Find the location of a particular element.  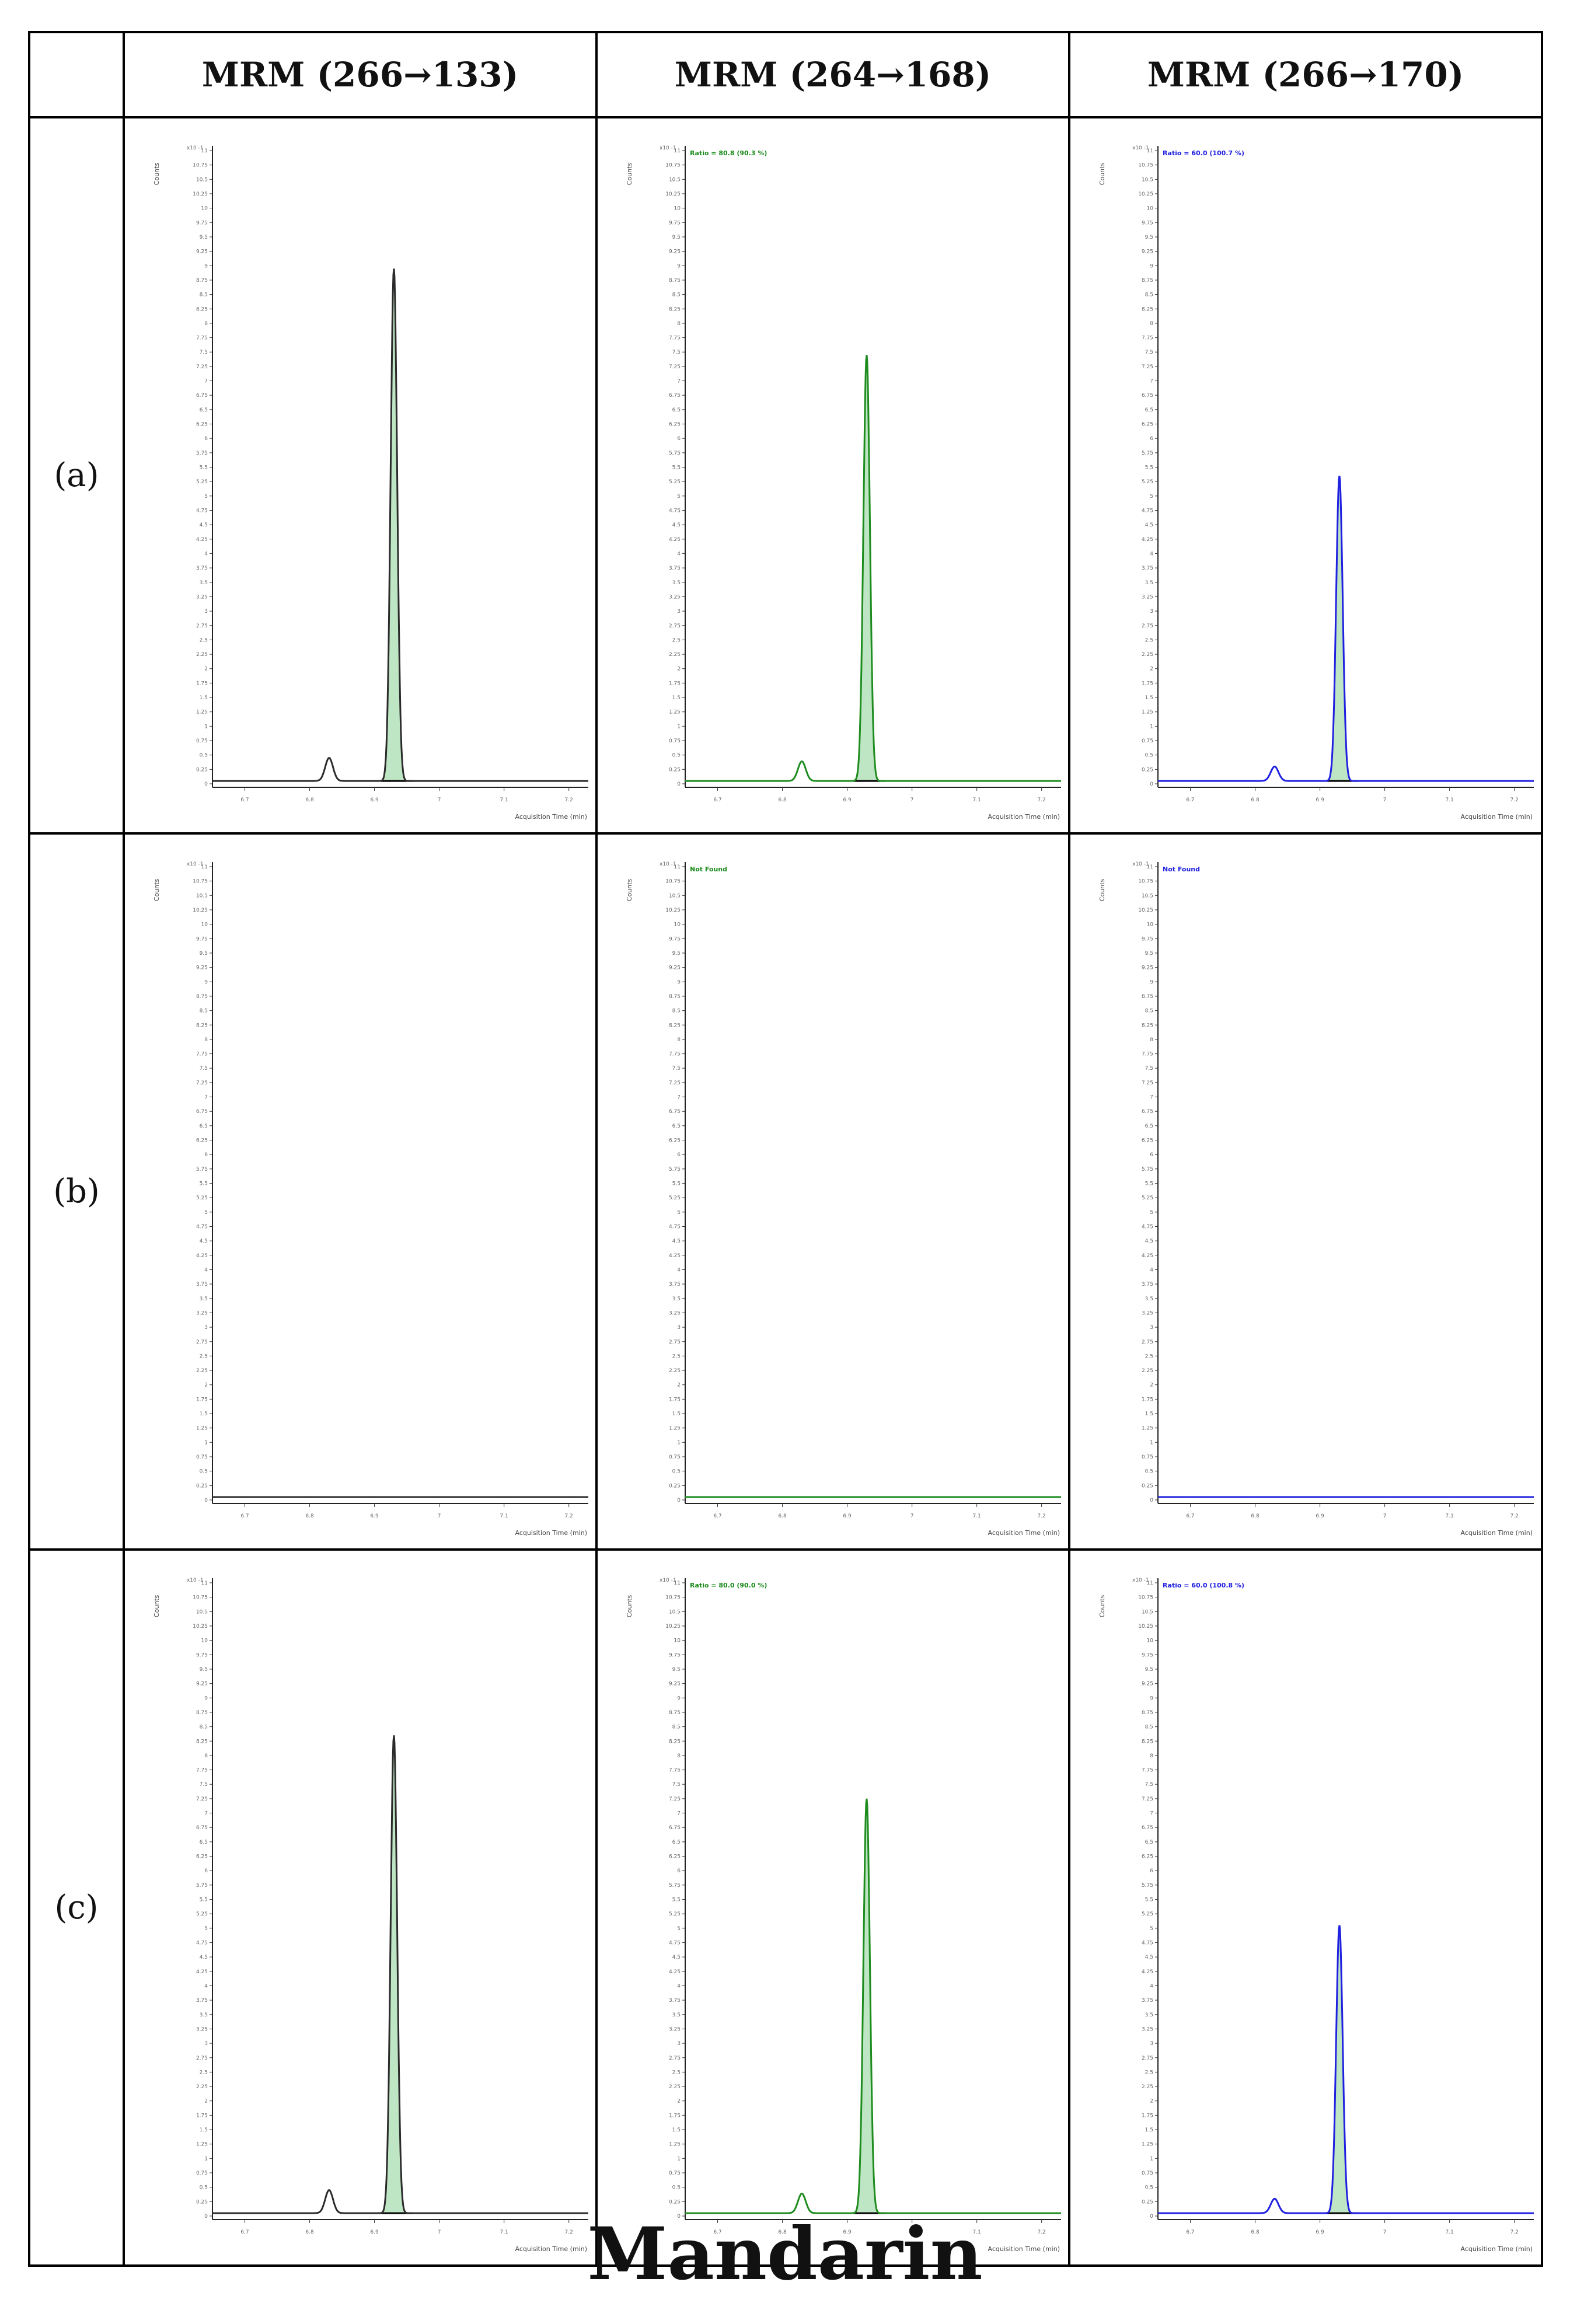

y-tick-label: 2 is located at coordinates (1151, 1386).